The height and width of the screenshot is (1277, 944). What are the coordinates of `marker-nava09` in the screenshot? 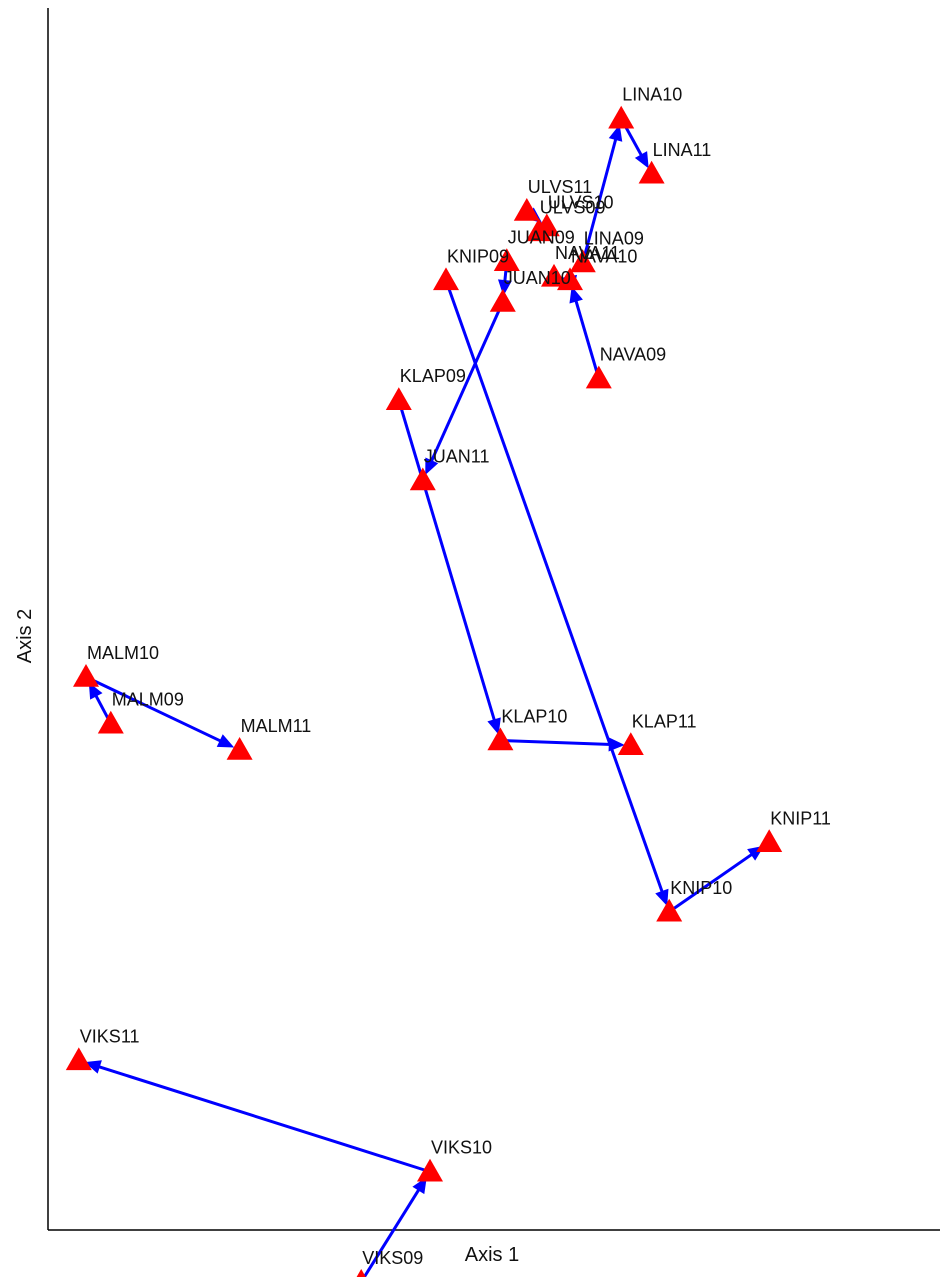 It's located at (598, 377).